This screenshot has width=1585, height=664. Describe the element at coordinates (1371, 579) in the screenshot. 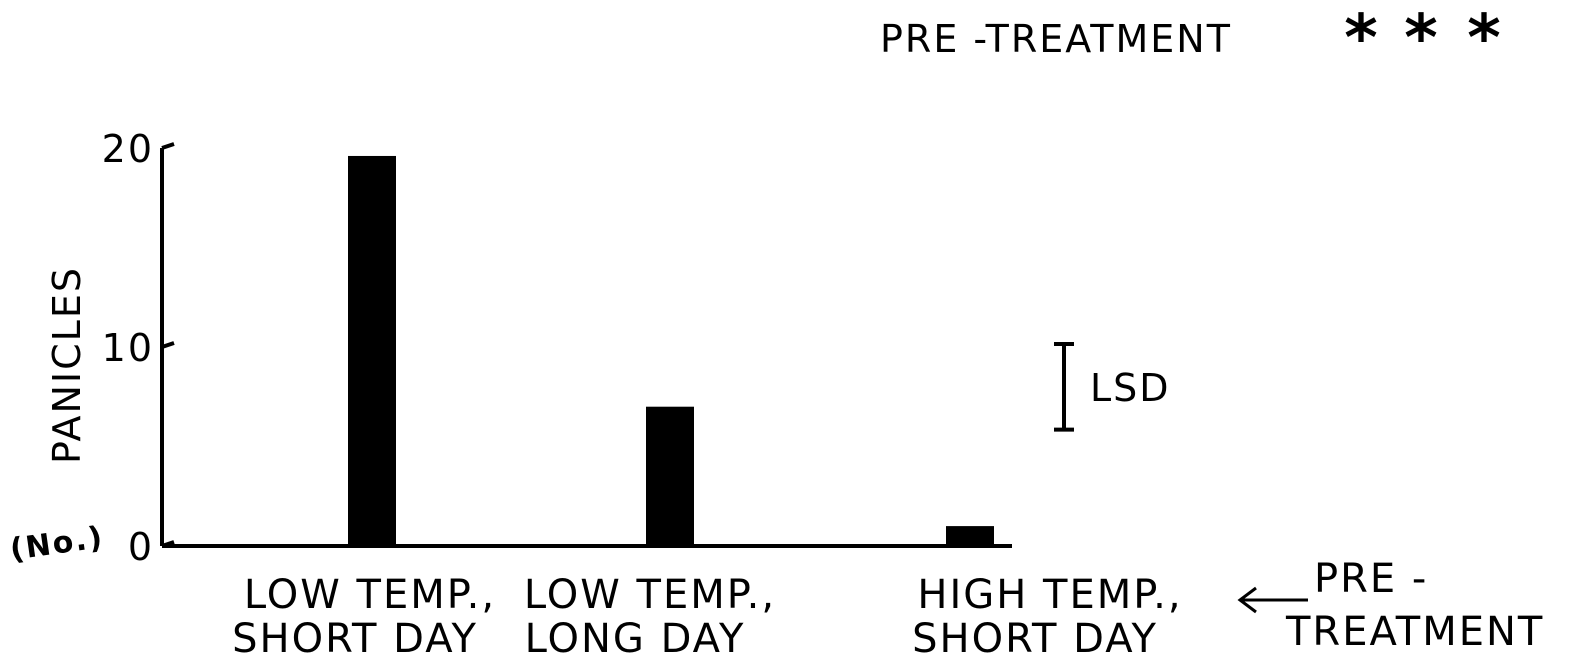

I see `note-line1: PRE -` at that location.